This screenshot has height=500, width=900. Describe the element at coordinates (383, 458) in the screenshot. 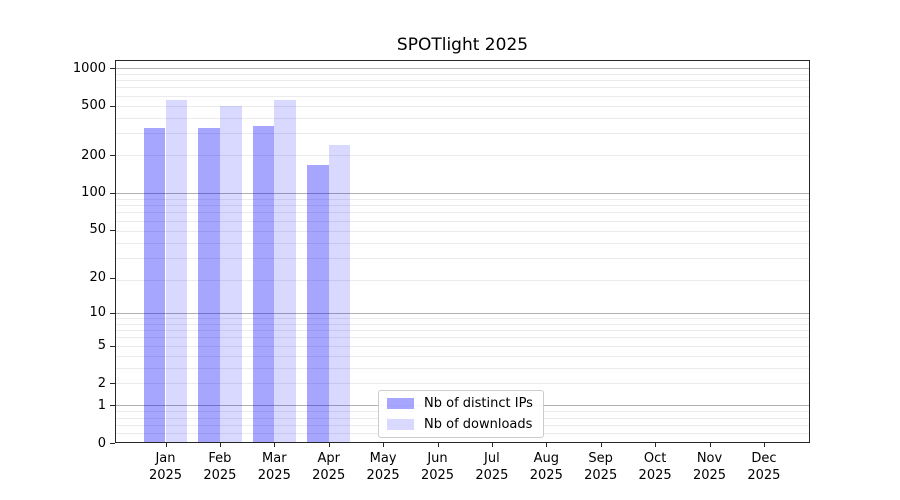

I see `x-tick-month: May` at that location.